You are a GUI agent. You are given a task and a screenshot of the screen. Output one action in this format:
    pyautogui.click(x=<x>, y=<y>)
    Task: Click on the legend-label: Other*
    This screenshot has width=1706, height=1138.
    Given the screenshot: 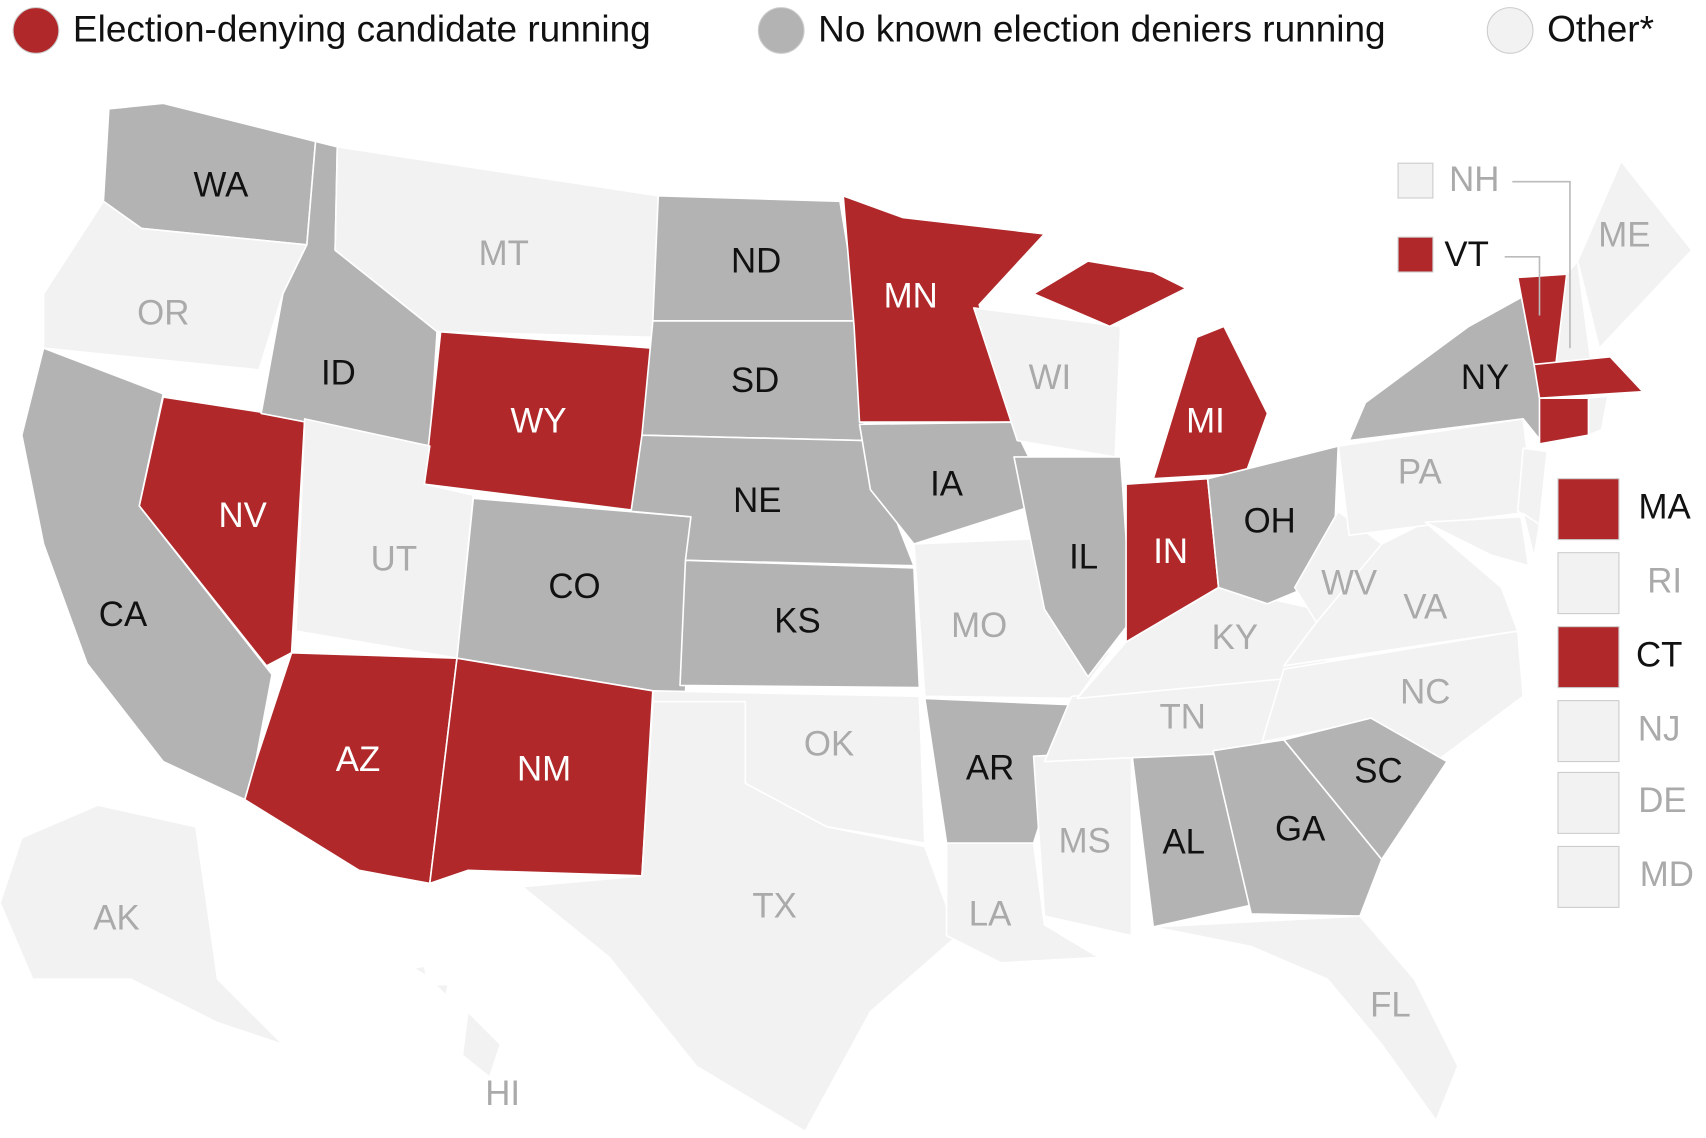 What is the action you would take?
    pyautogui.click(x=1600, y=28)
    